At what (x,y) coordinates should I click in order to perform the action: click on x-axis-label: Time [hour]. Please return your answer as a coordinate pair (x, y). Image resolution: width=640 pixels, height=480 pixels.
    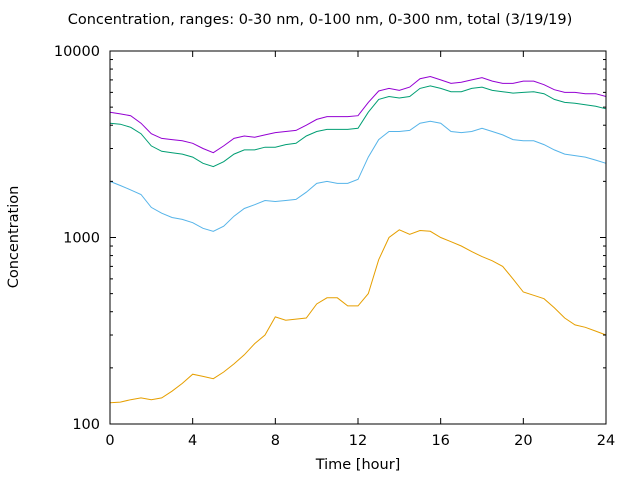
    Looking at the image, I should click on (358, 465).